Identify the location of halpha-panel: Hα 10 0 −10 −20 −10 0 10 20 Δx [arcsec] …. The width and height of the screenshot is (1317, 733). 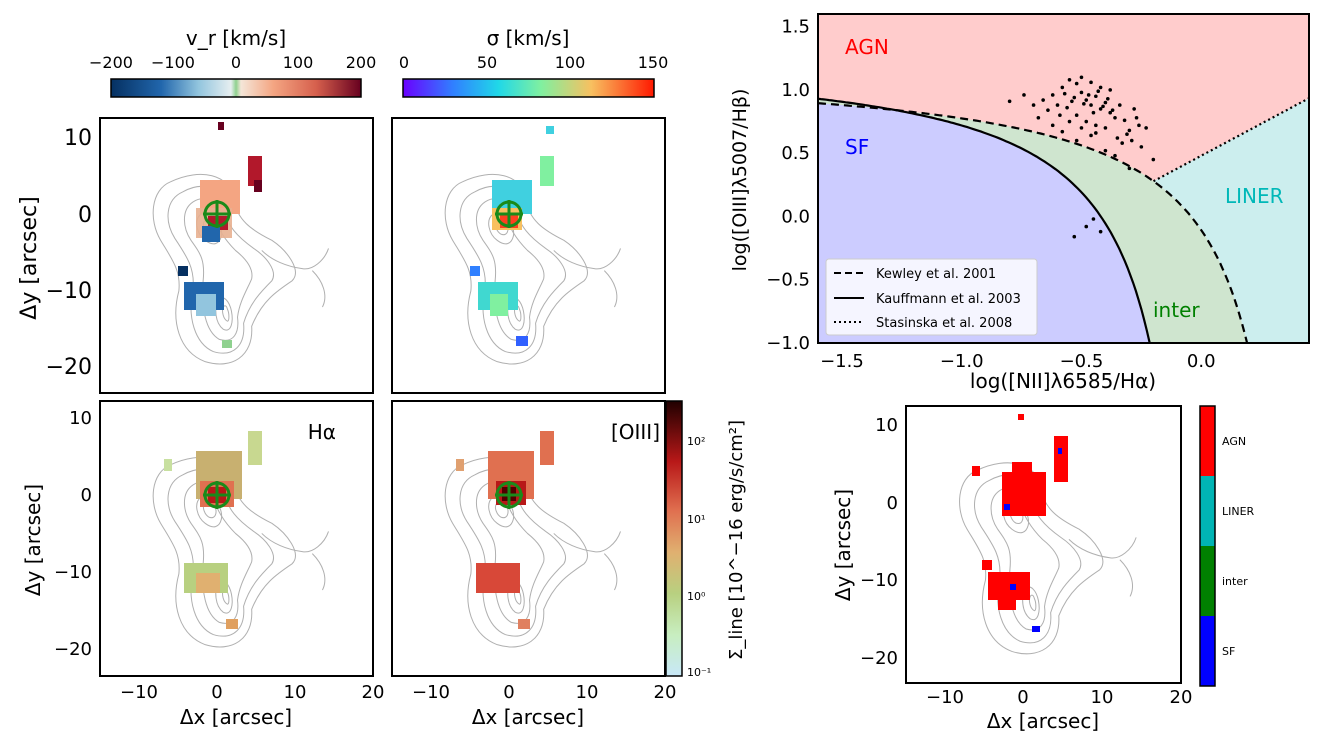
(203, 564).